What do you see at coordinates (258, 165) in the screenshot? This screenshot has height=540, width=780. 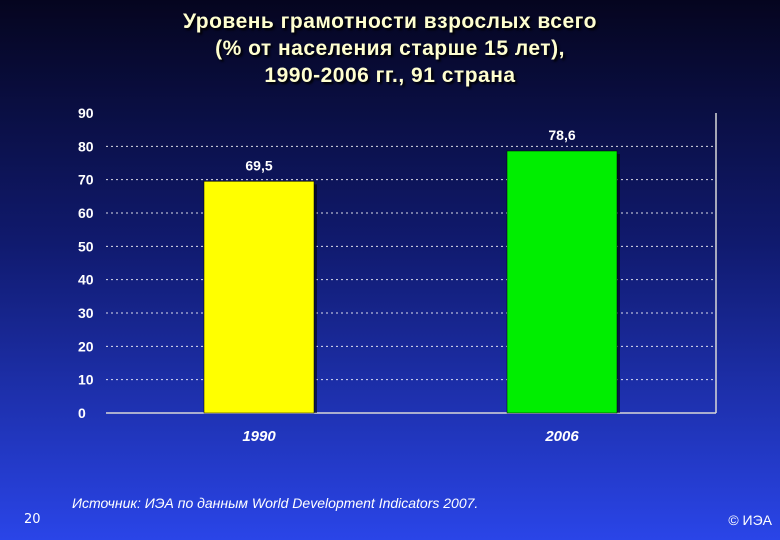 I see `data-label: 69,5` at bounding box center [258, 165].